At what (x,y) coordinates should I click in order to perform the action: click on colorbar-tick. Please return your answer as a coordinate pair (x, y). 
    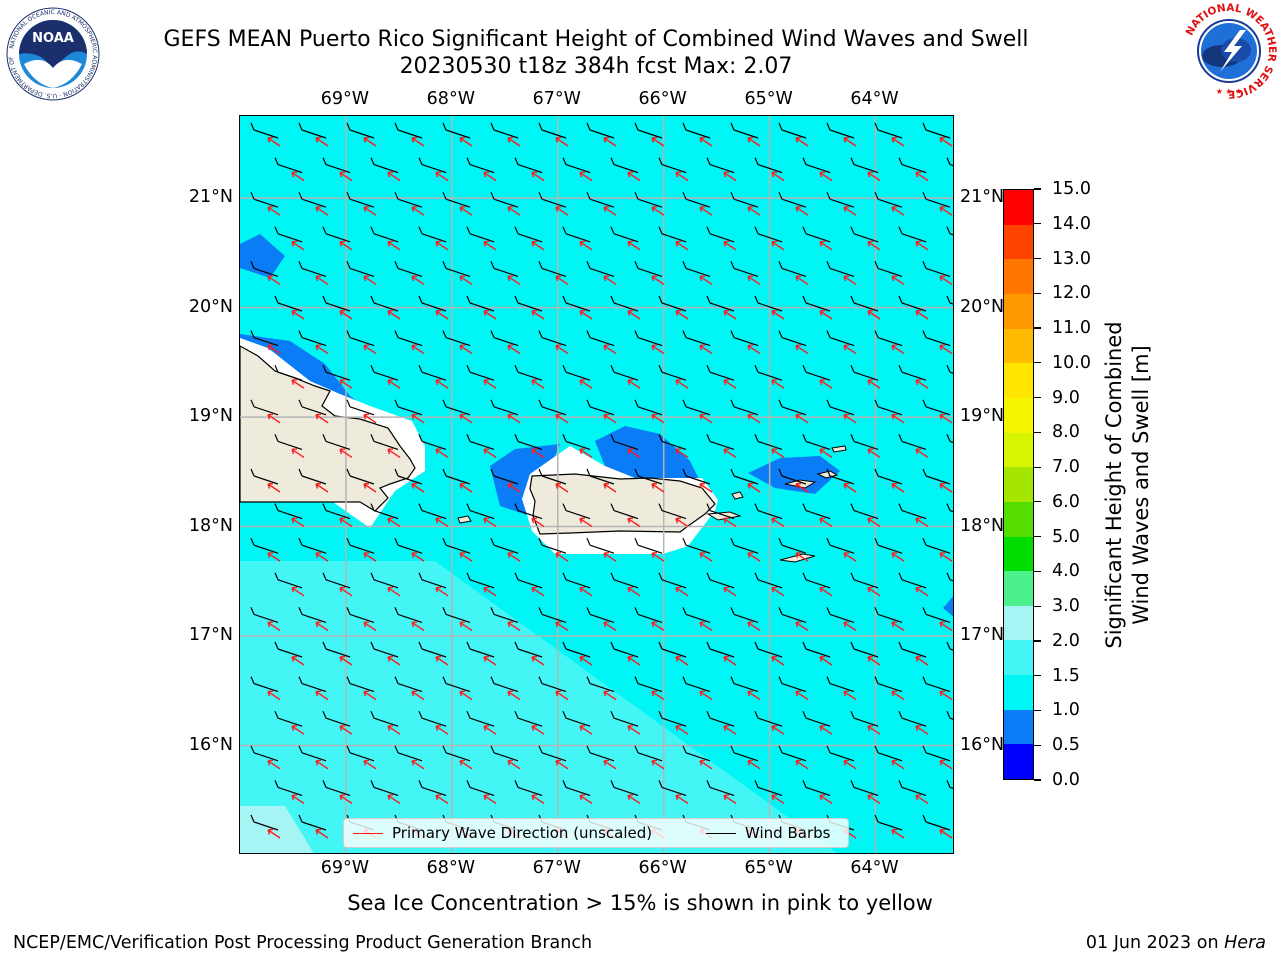
    Looking at the image, I should click on (1037, 363).